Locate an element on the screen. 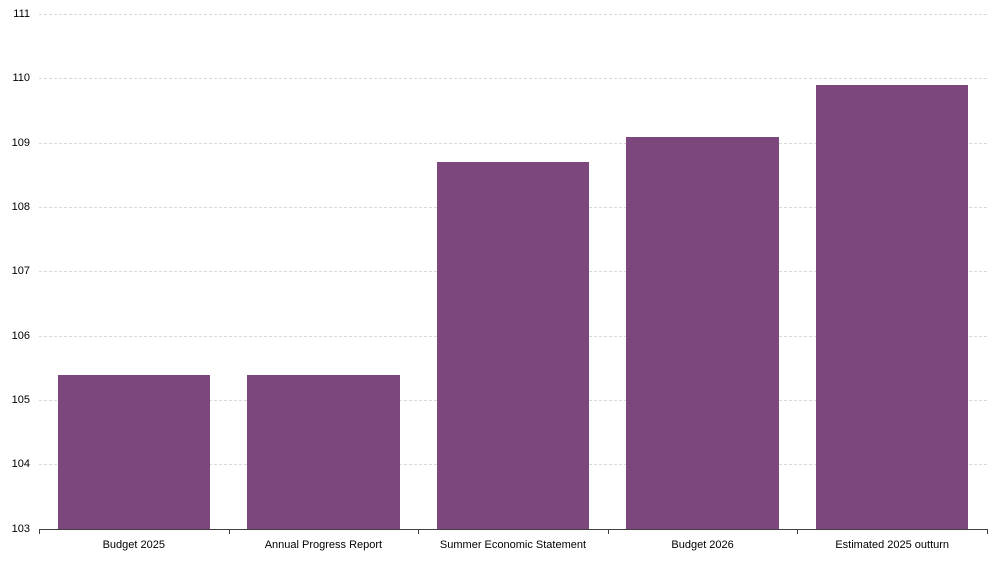 The height and width of the screenshot is (561, 1003). bar-budget-2025 is located at coordinates (134, 451).